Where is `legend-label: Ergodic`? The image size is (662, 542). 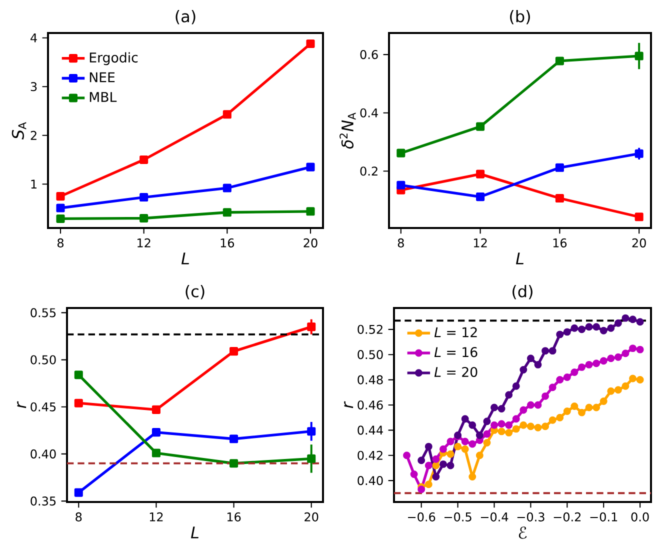
legend-label: Ergodic is located at coordinates (114, 59).